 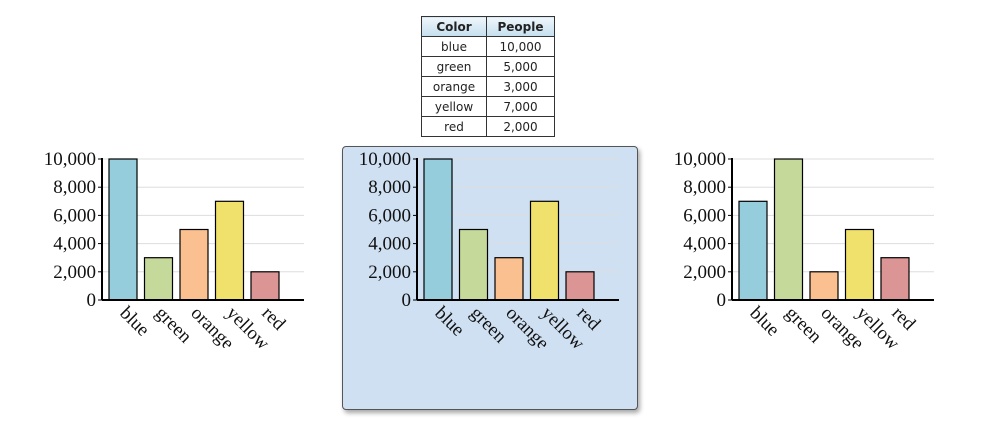 What do you see at coordinates (520, 26) in the screenshot?
I see `column-header-people: People` at bounding box center [520, 26].